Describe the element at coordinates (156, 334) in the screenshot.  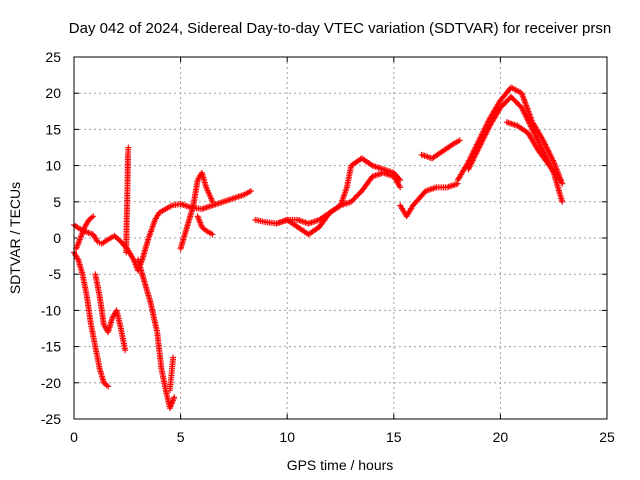
I see `series-arc-f` at that location.